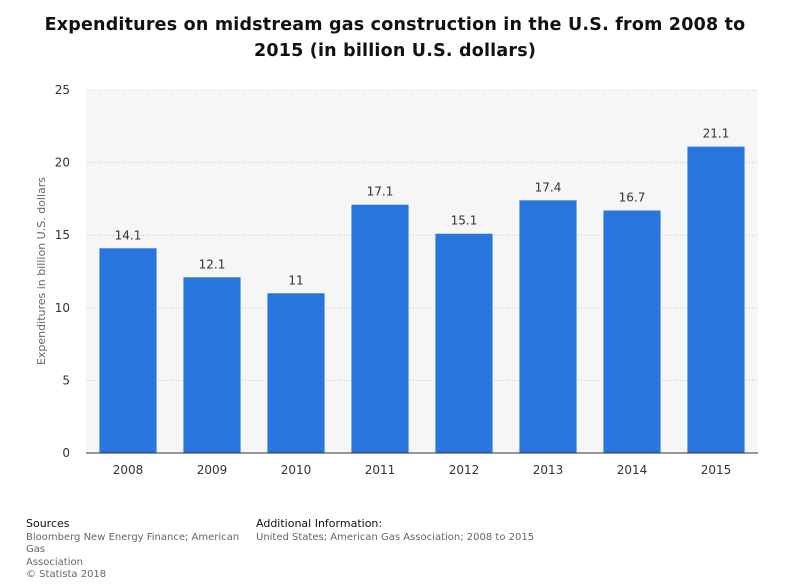 This screenshot has width=790, height=586. I want to click on data-label: 14.1, so click(128, 235).